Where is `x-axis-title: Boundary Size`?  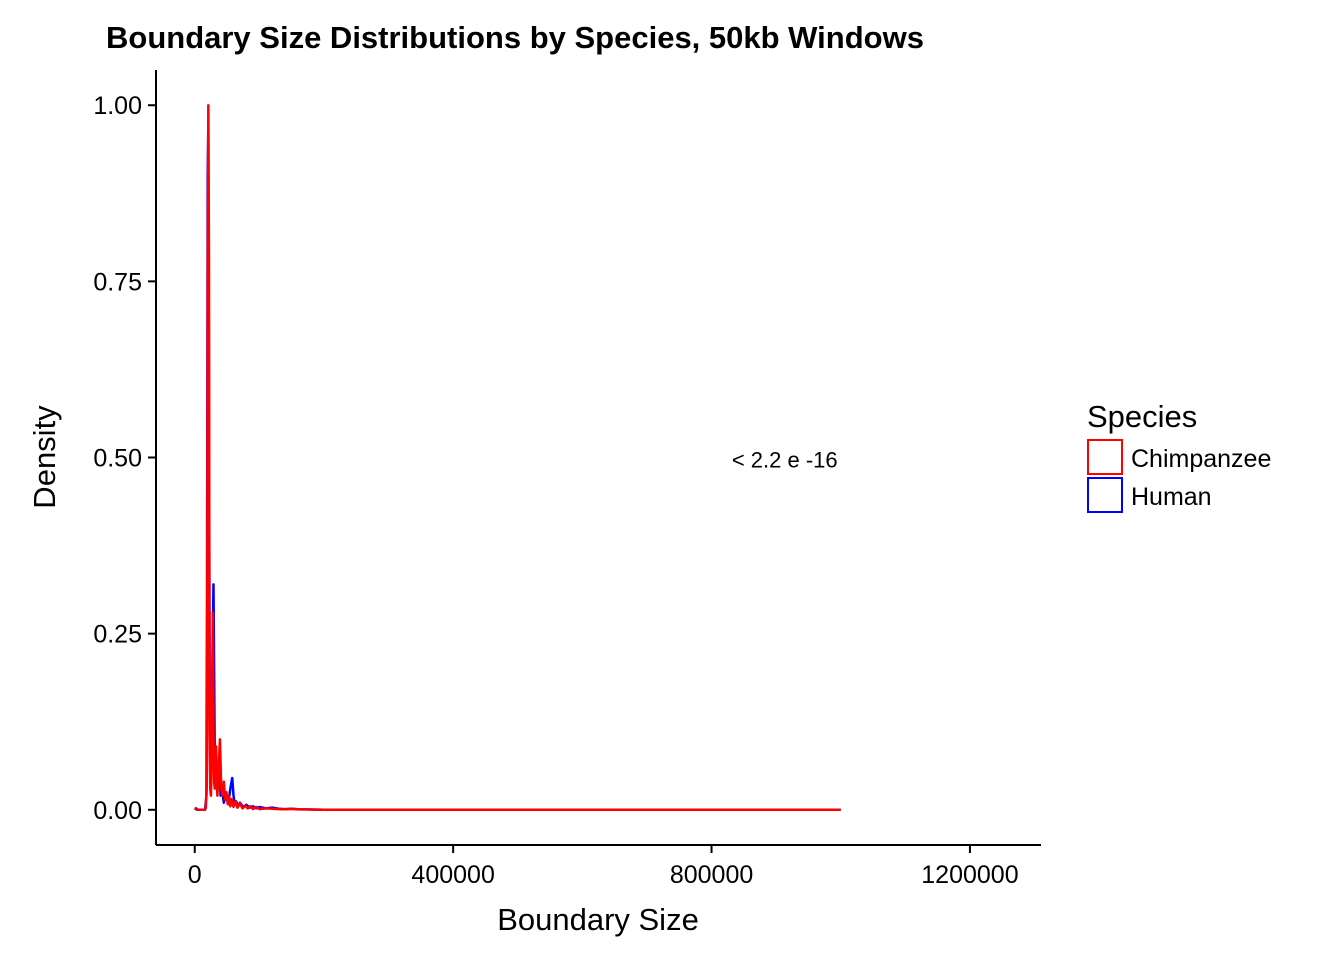 x-axis-title: Boundary Size is located at coordinates (598, 919).